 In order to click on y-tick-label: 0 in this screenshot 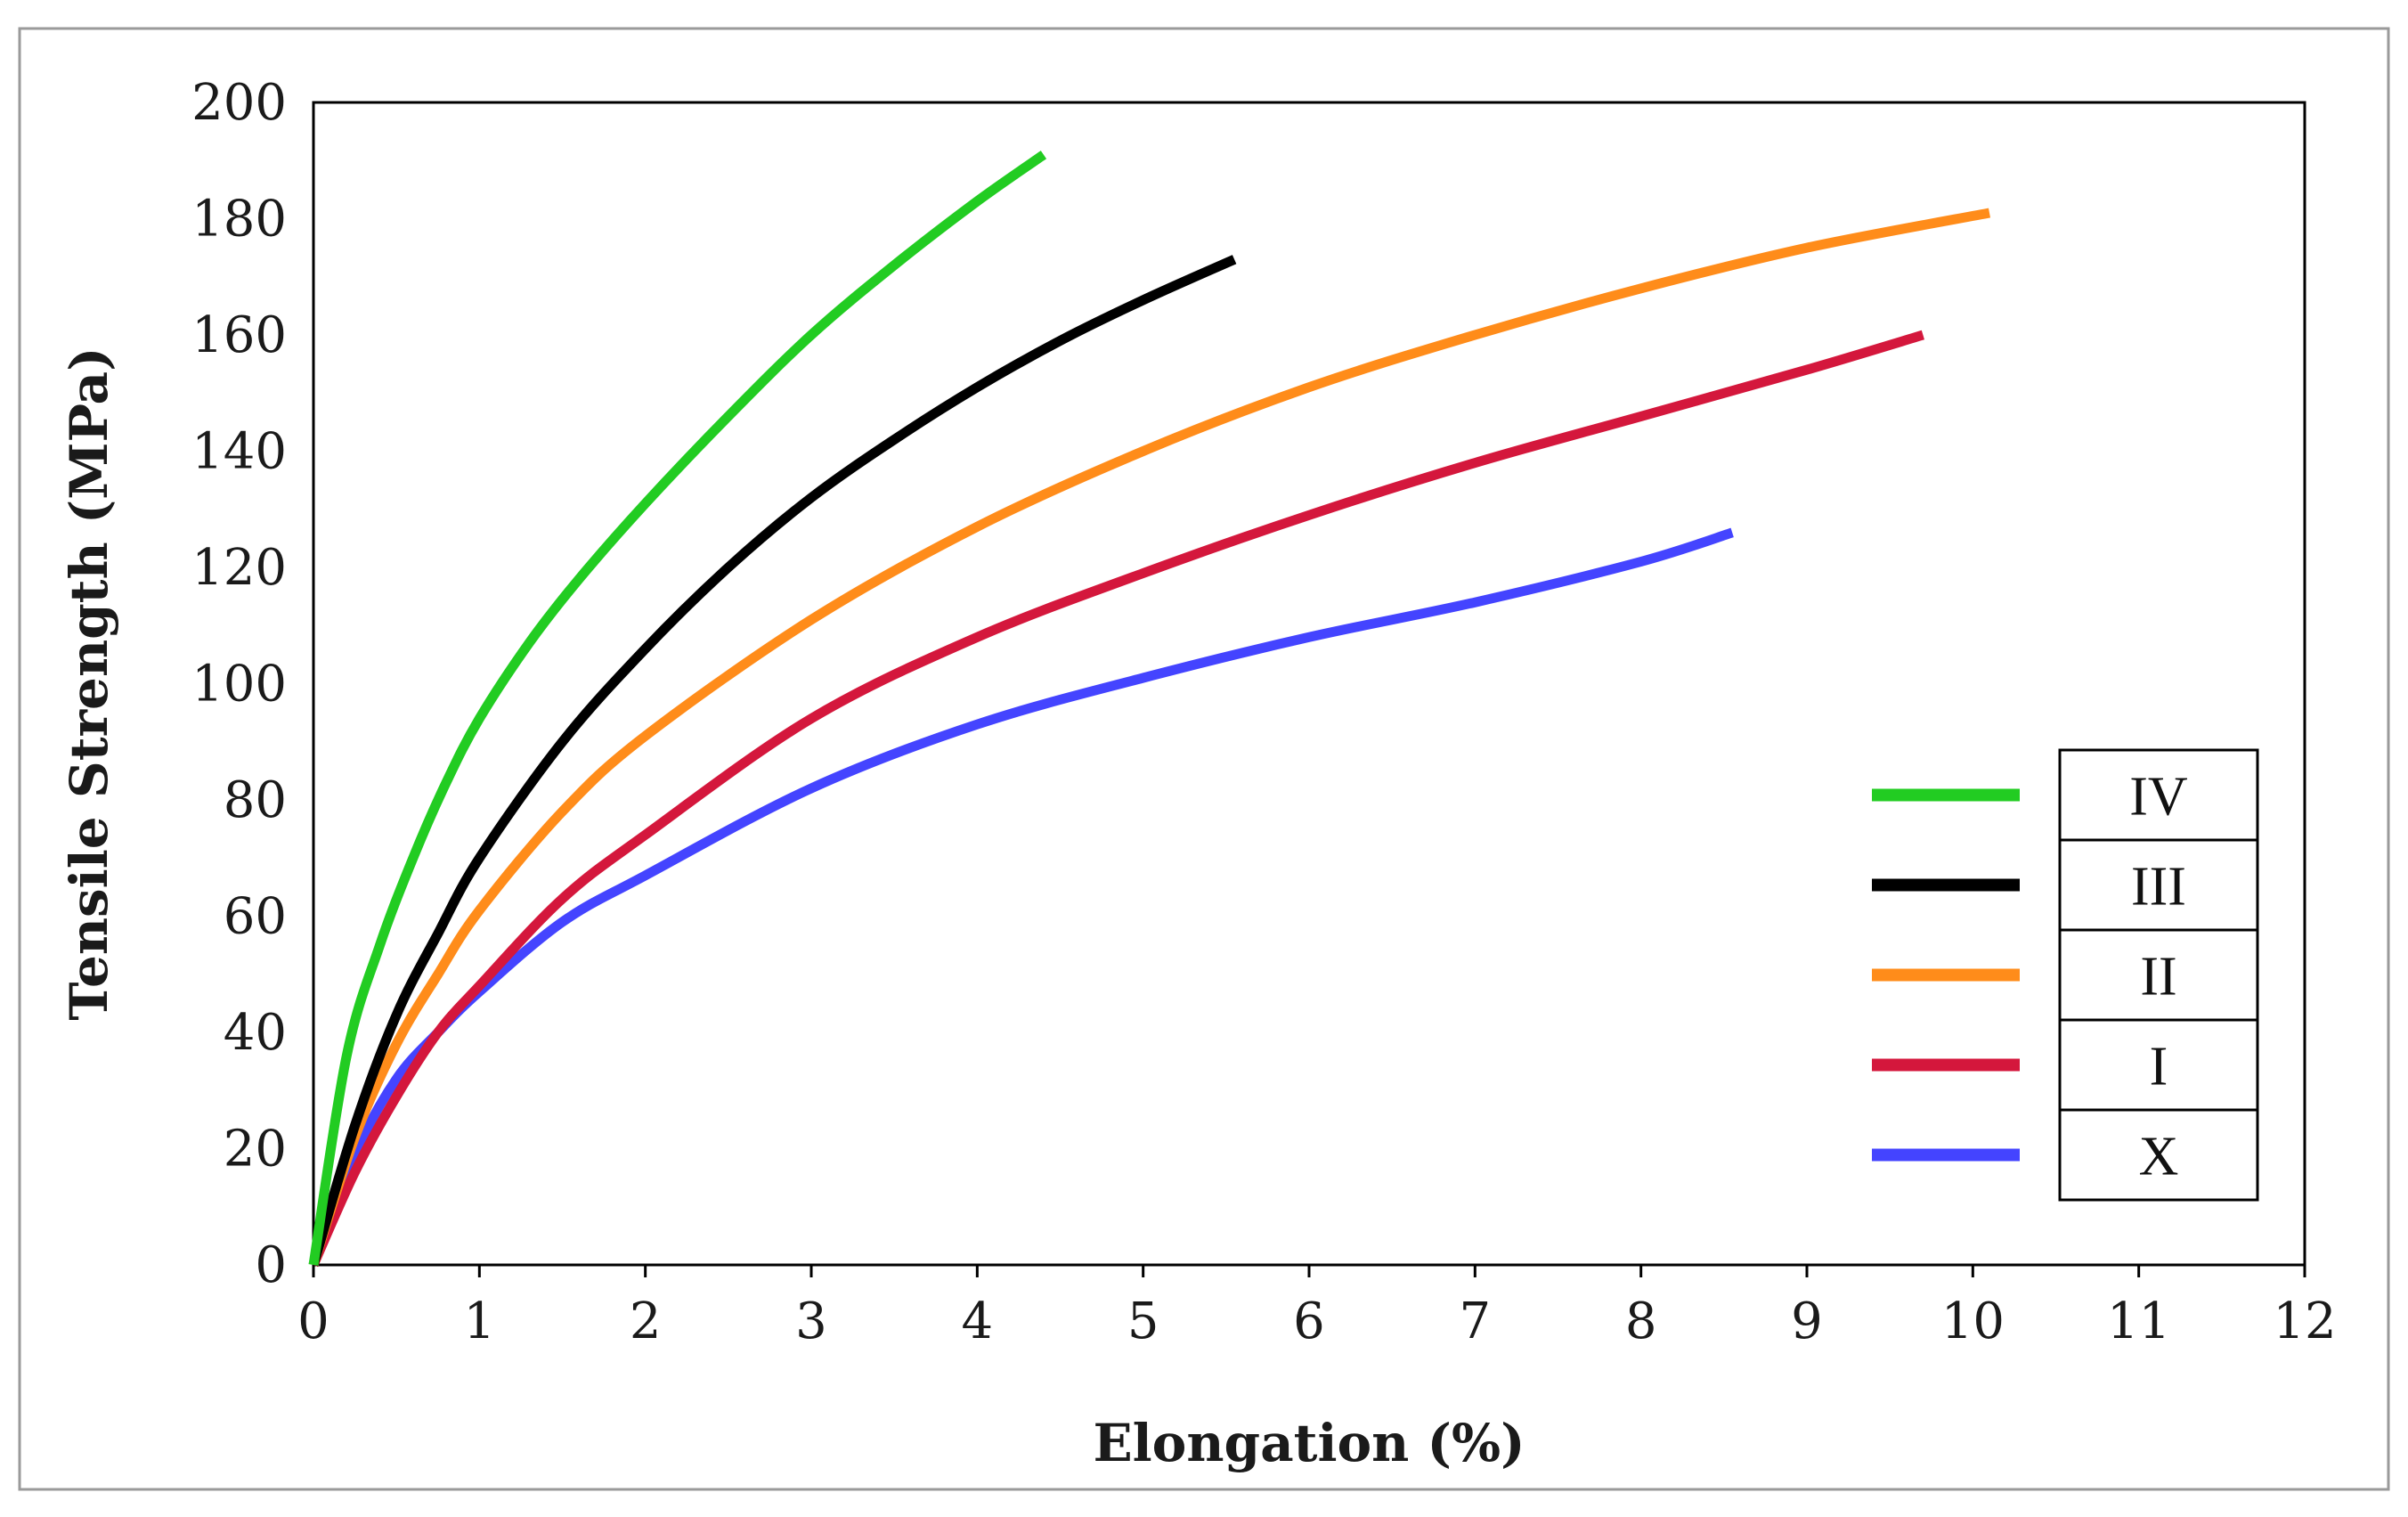, I will do `click(271, 1265)`.